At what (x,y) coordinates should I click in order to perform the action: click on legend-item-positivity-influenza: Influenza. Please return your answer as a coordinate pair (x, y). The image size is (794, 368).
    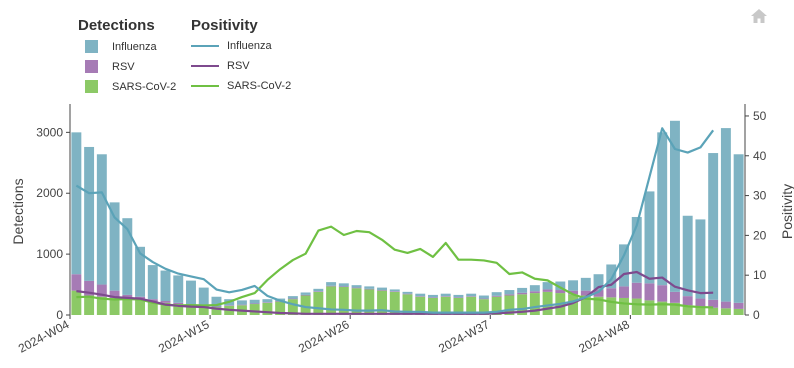
    Looking at the image, I should click on (231, 46).